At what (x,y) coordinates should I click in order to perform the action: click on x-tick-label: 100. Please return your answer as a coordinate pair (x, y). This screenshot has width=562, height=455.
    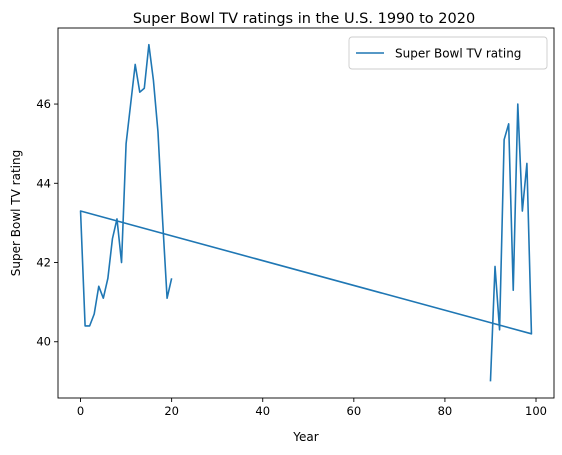
    Looking at the image, I should click on (536, 411).